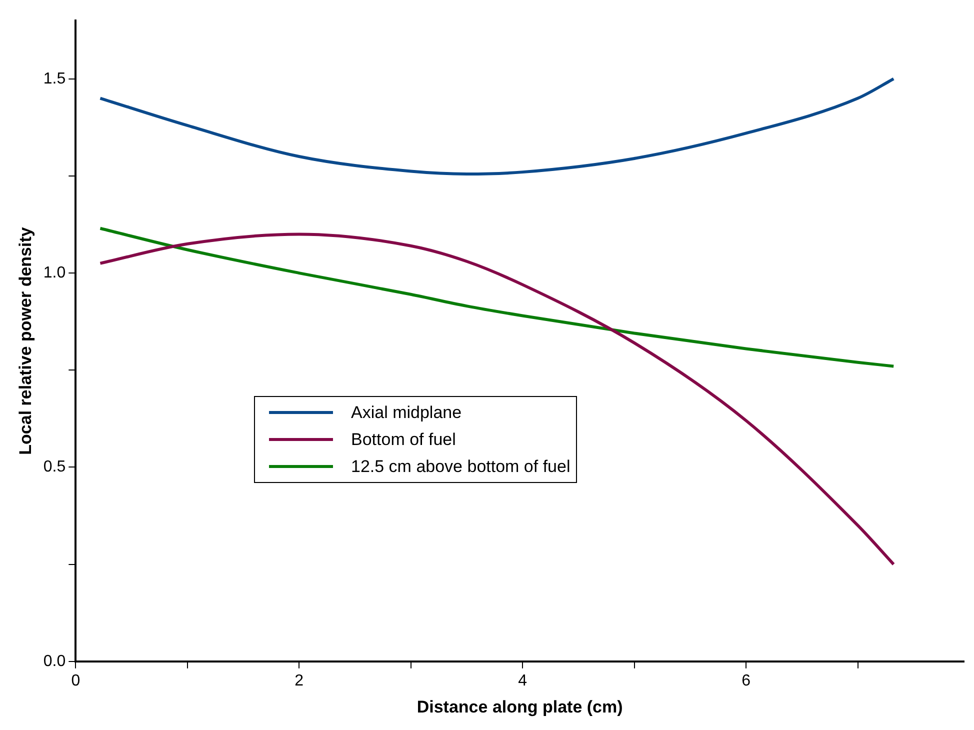 Image resolution: width=974 pixels, height=730 pixels. I want to click on line-series, so click(497, 126).